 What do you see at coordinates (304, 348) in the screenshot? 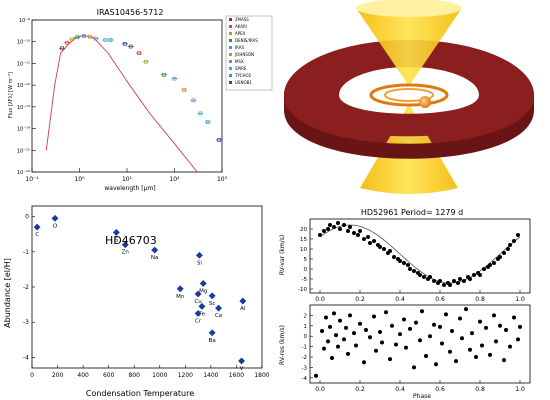
I see `rv-bottom-ytick-label: -1` at bounding box center [304, 348].